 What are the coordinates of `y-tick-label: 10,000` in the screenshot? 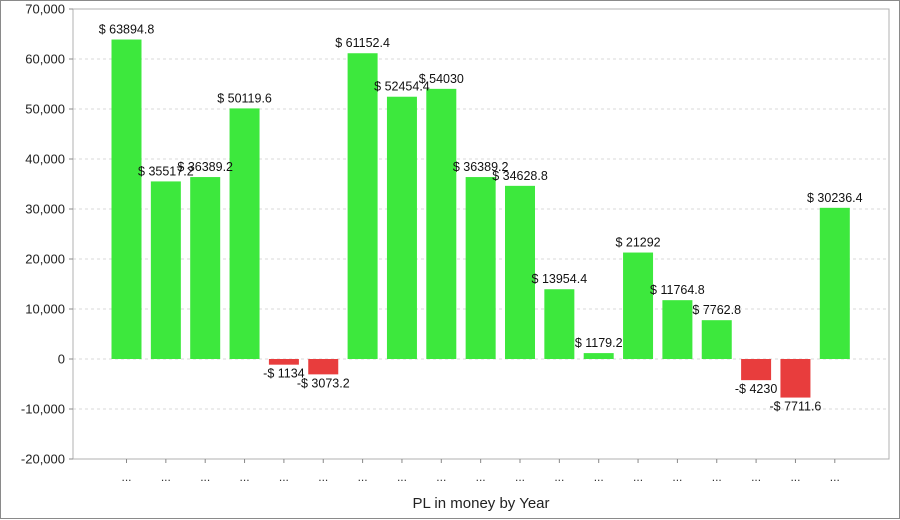 It's located at (45, 309).